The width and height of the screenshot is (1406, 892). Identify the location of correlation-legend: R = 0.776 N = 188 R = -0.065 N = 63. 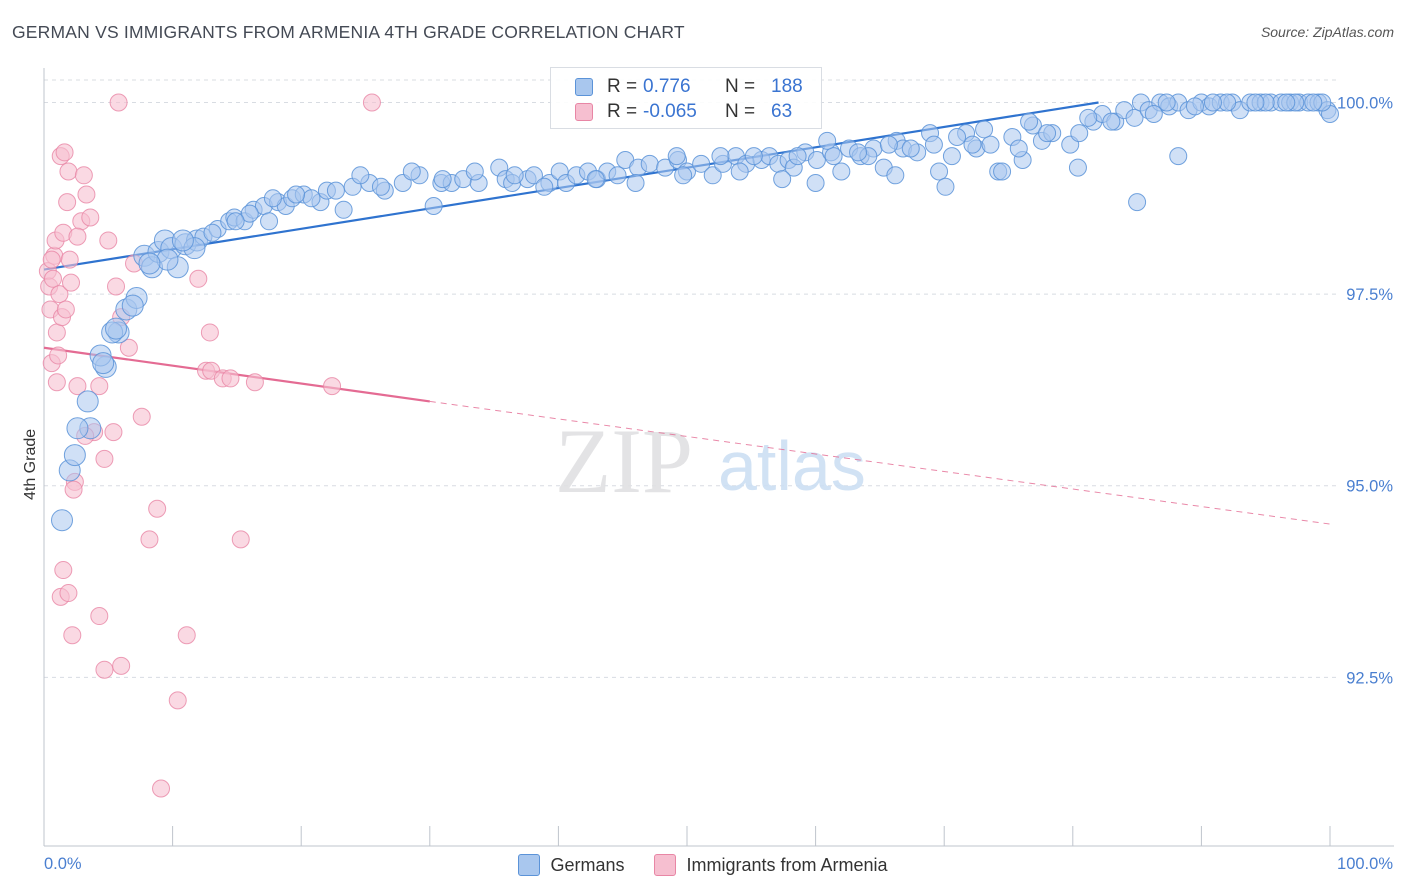
(686, 98).